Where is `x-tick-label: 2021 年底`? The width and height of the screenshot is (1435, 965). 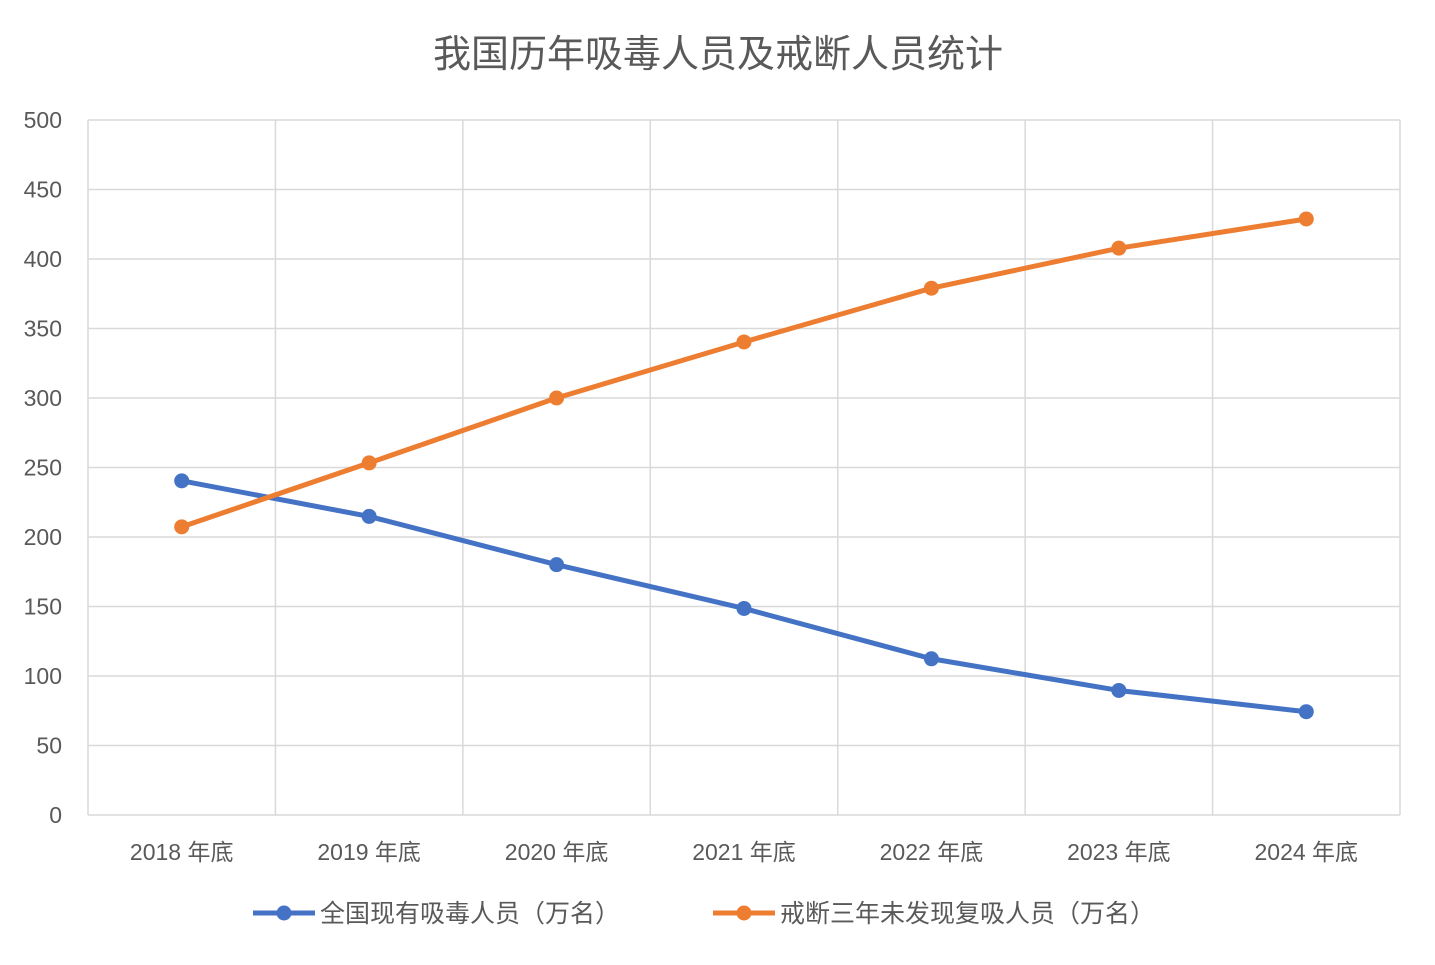
x-tick-label: 2021 年底 is located at coordinates (744, 852).